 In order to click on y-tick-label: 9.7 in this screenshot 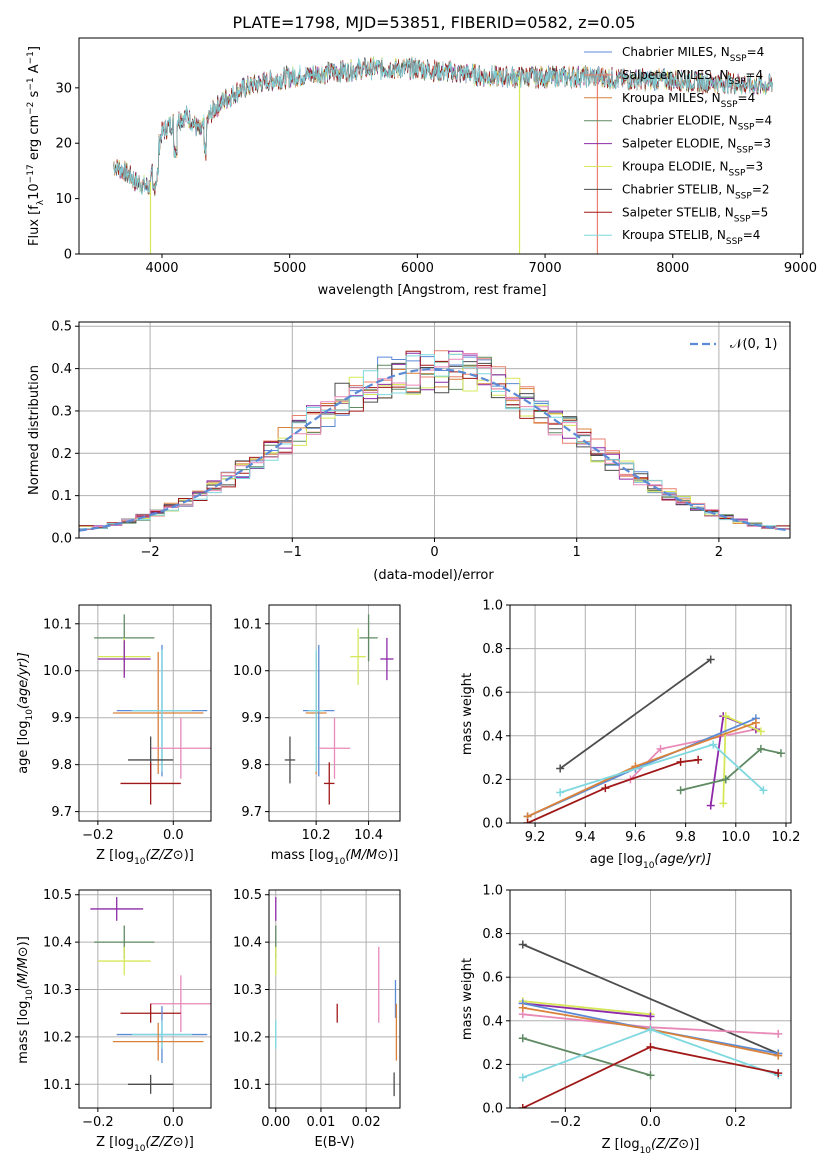, I will do `click(61, 812)`.